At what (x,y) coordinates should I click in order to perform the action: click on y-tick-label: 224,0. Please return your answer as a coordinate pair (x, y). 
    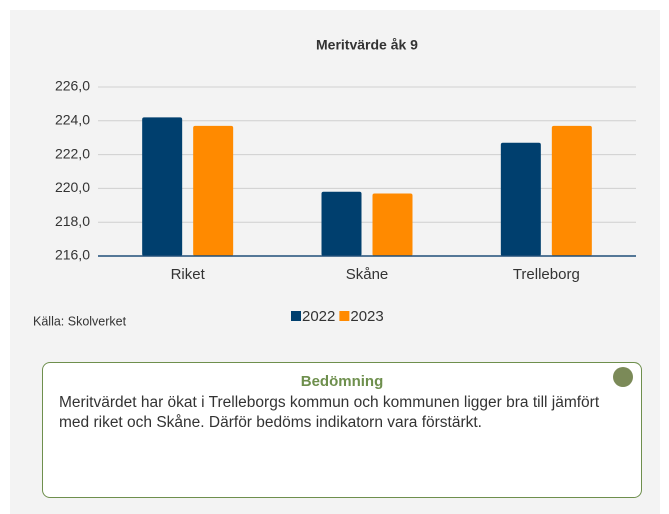
    Looking at the image, I should click on (72, 120).